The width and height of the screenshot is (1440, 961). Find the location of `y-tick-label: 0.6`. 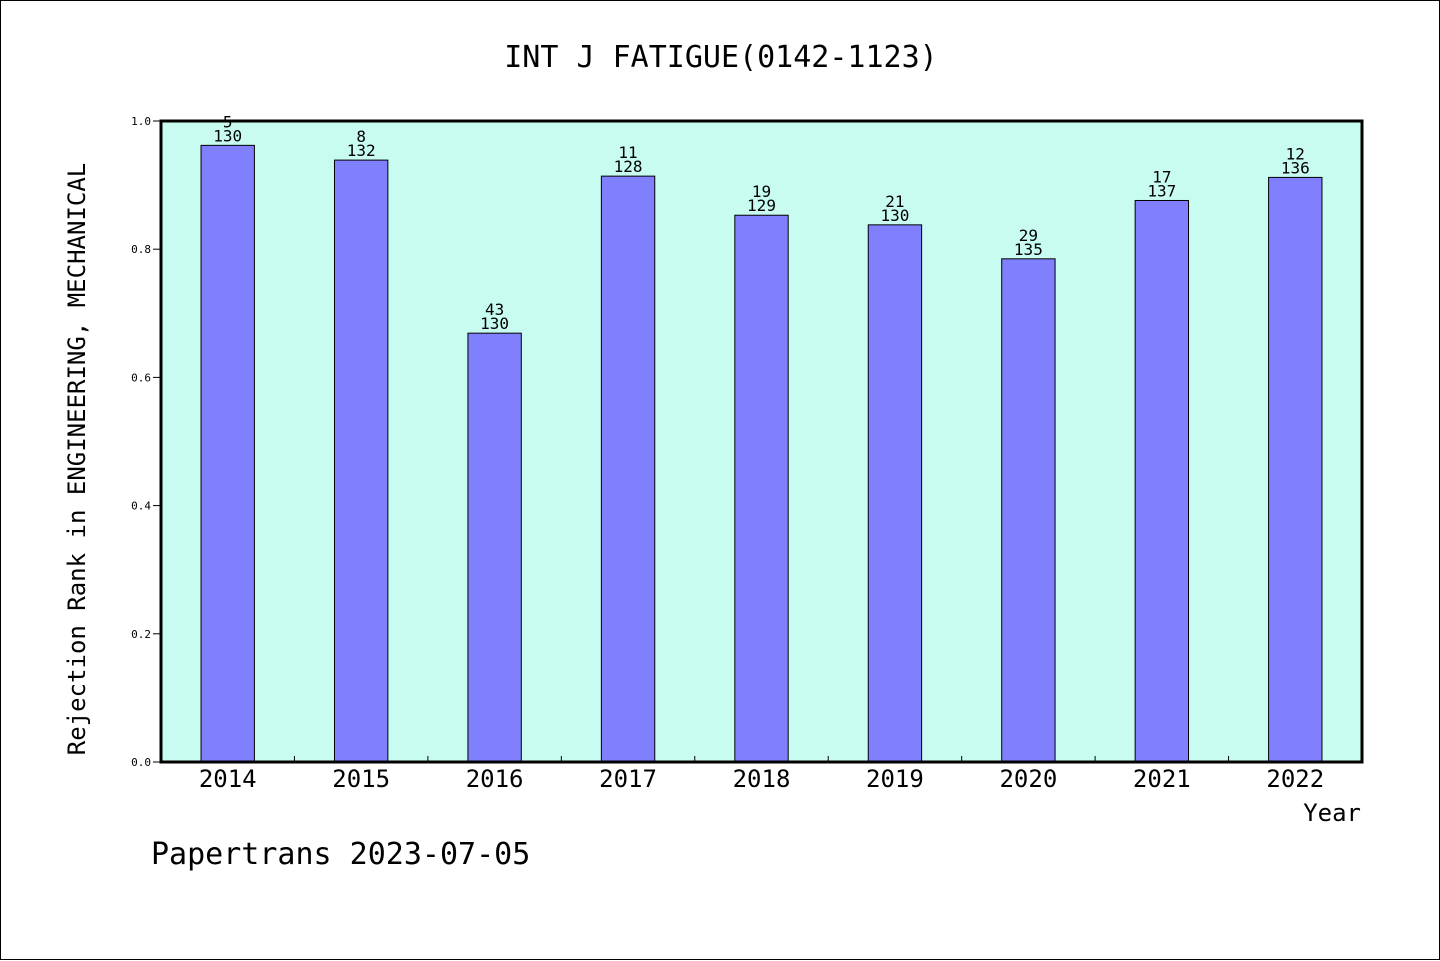

y-tick-label: 0.6 is located at coordinates (141, 377).